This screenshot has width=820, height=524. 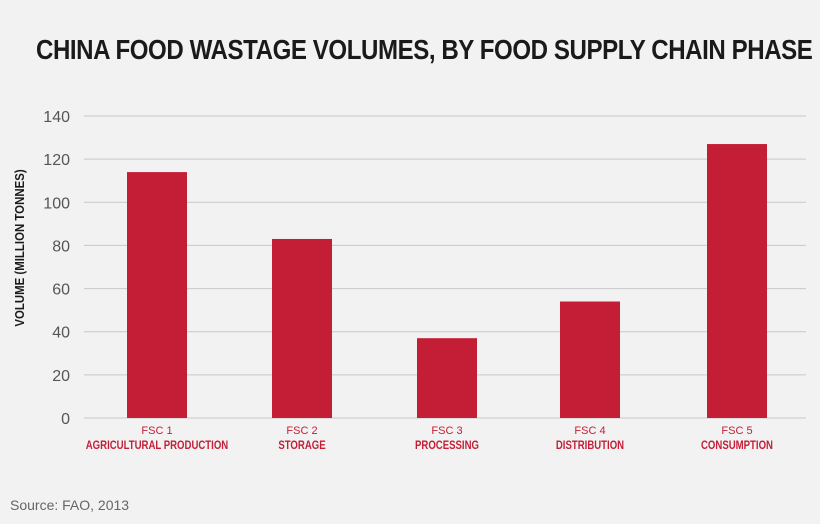 I want to click on y-axis-label: VOLUME (MILLION TONNES), so click(x=19, y=247).